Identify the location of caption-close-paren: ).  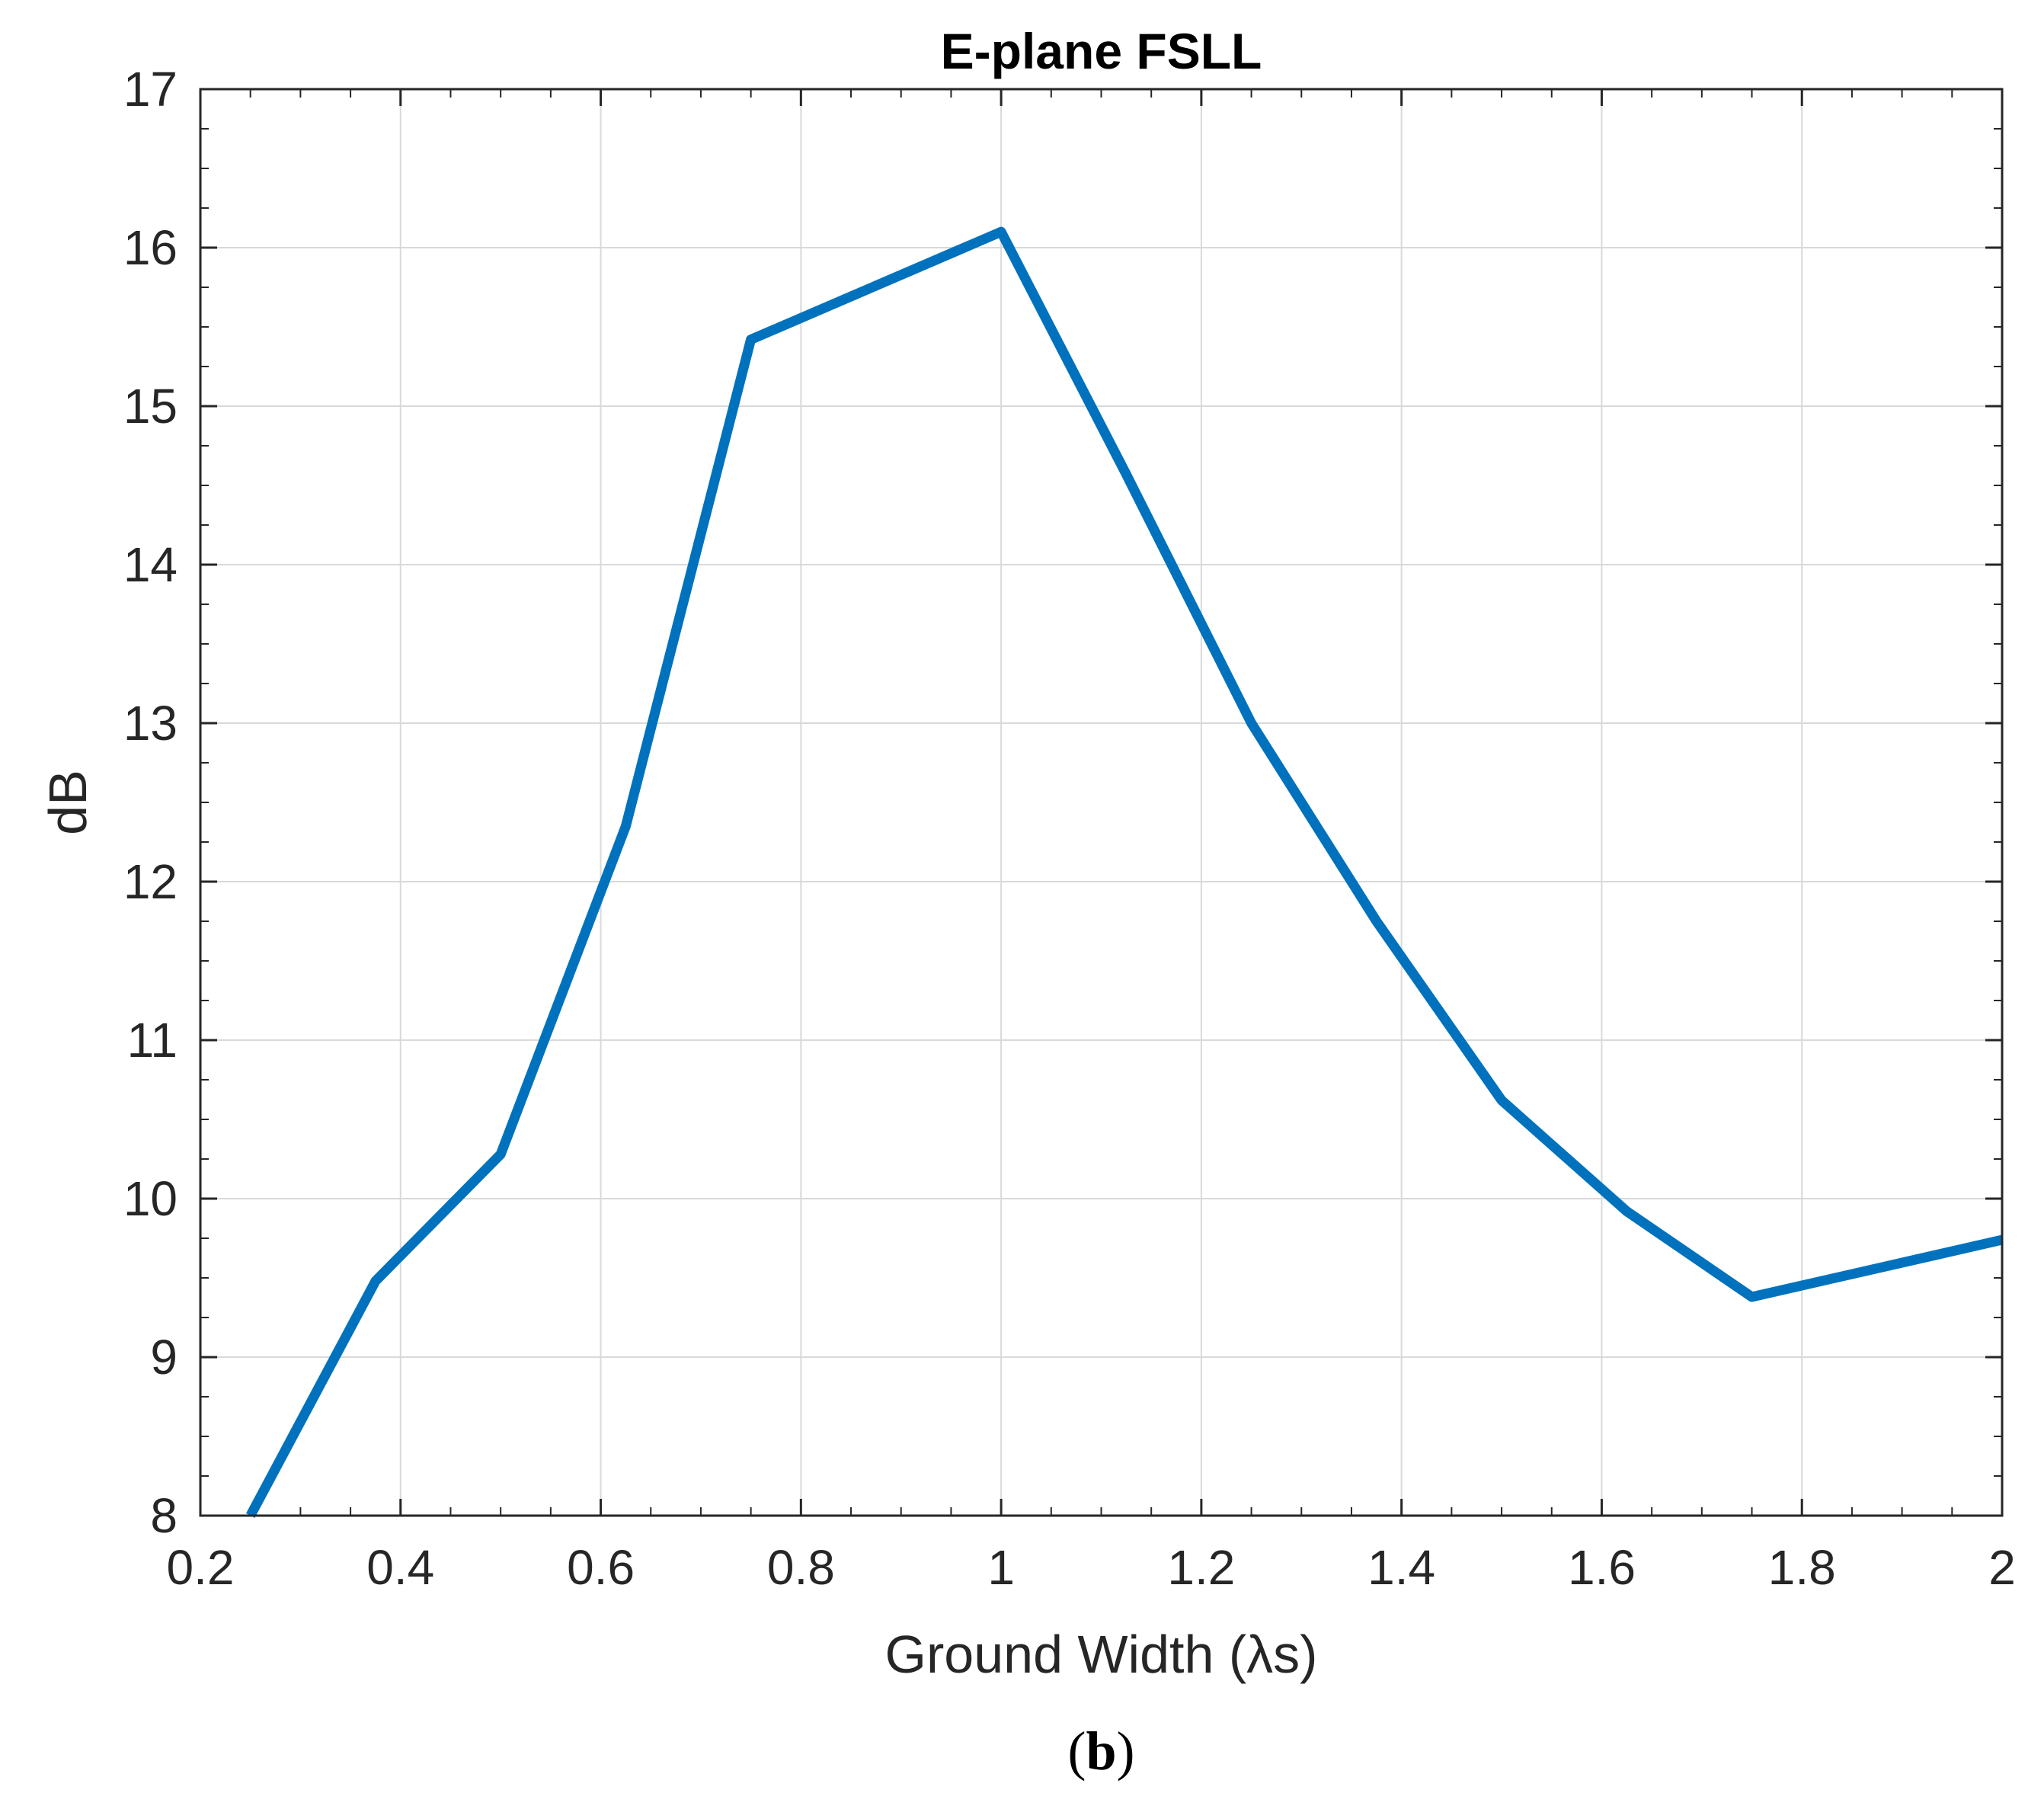
(1126, 1751).